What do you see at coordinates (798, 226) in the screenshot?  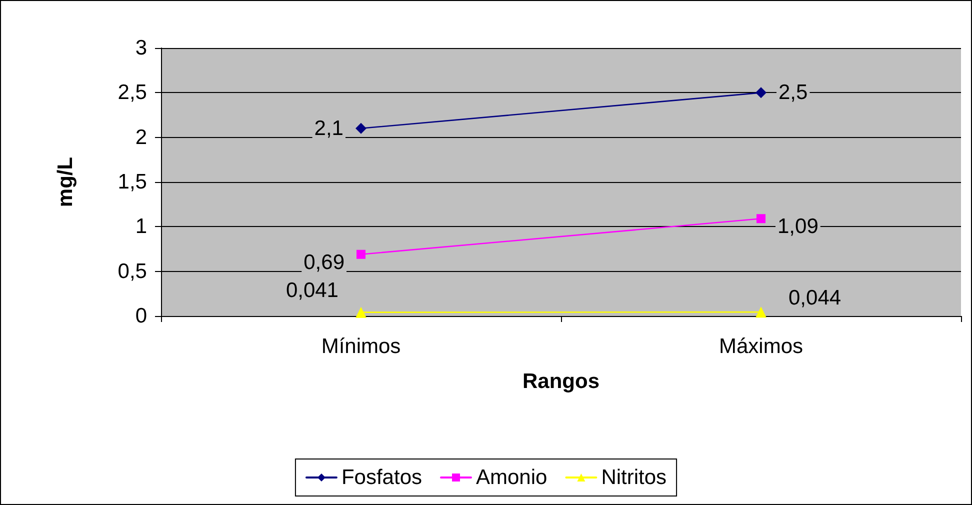 I see `data-label: 1,09` at bounding box center [798, 226].